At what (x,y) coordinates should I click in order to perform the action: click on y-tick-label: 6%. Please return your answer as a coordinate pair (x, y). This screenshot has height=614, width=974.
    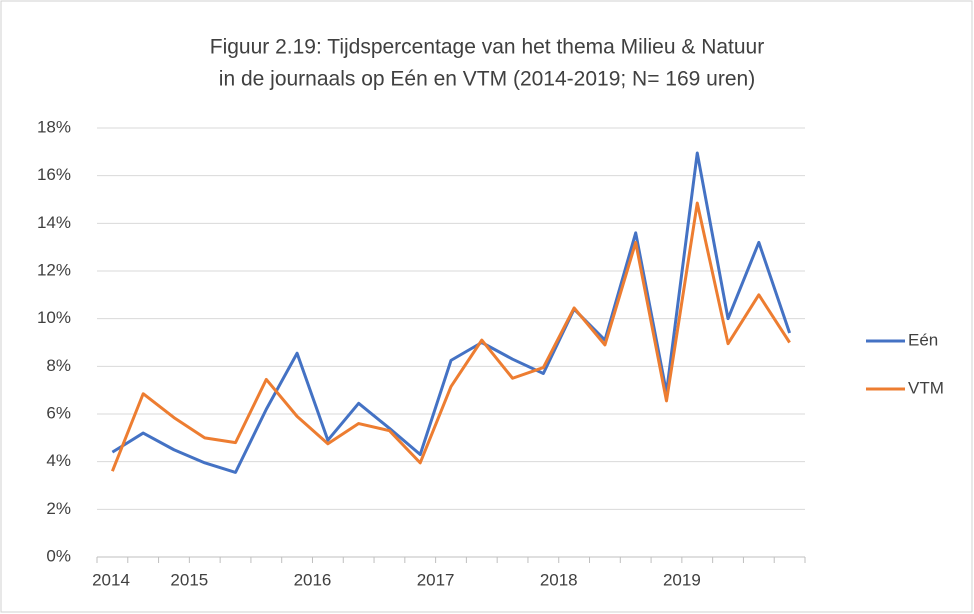
    Looking at the image, I should click on (58, 412).